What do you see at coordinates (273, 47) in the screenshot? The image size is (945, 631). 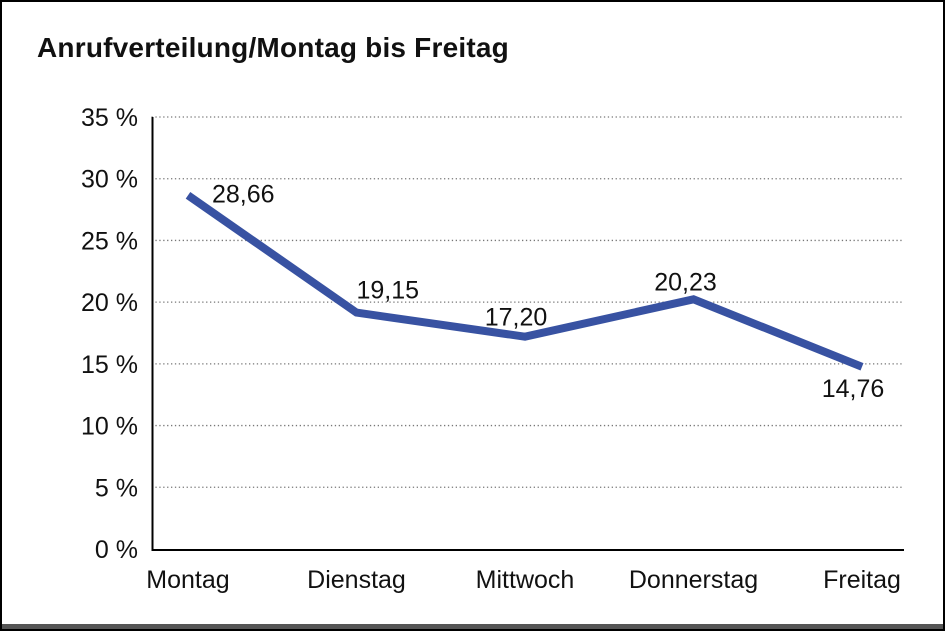 I see `chart-title: Anrufverteilung/Montag bis Freitag` at bounding box center [273, 47].